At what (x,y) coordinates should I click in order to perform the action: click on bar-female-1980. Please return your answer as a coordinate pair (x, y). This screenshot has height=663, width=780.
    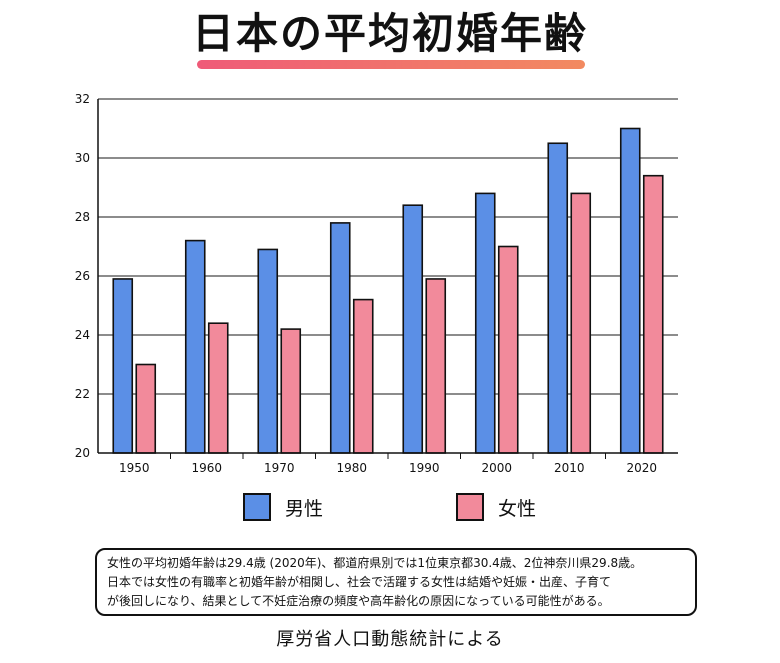
    Looking at the image, I should click on (363, 376).